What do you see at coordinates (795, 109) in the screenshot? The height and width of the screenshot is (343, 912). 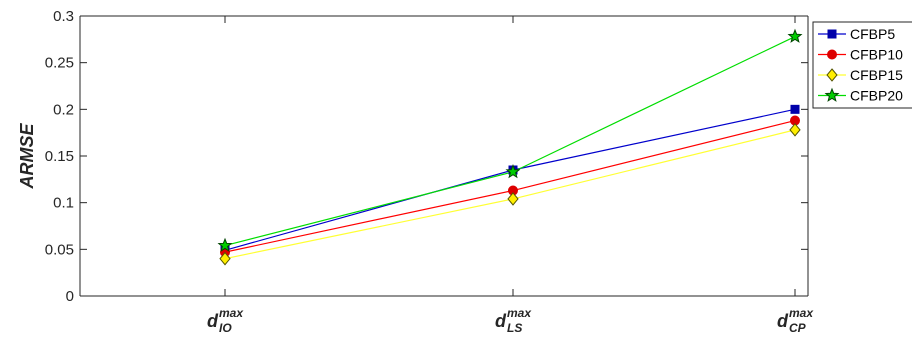 I see `data-point-cfbp5` at bounding box center [795, 109].